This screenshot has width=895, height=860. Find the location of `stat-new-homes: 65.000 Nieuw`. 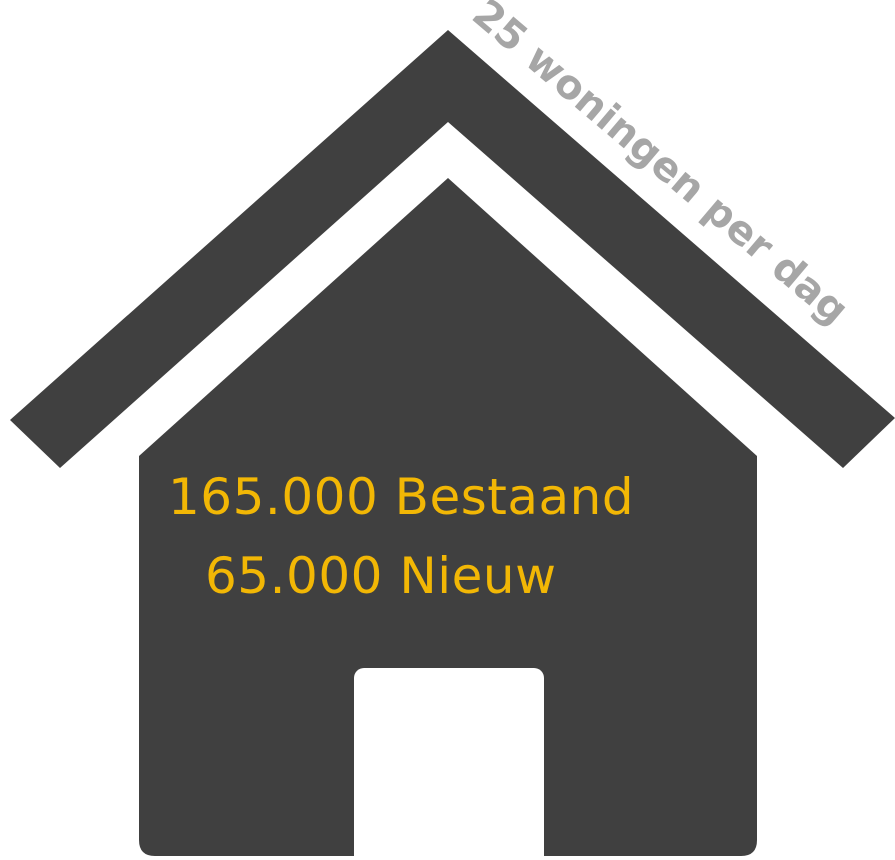

stat-new-homes: 65.000 Nieuw is located at coordinates (381, 576).